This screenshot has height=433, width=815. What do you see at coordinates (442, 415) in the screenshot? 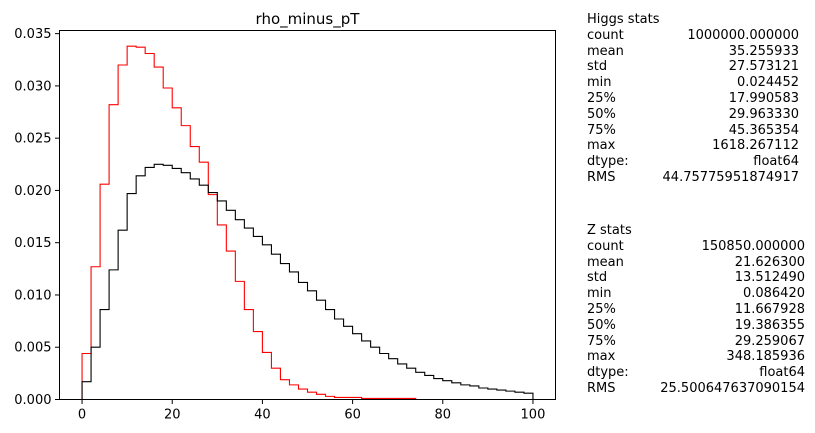
I see `x-tick-label: 80` at bounding box center [442, 415].